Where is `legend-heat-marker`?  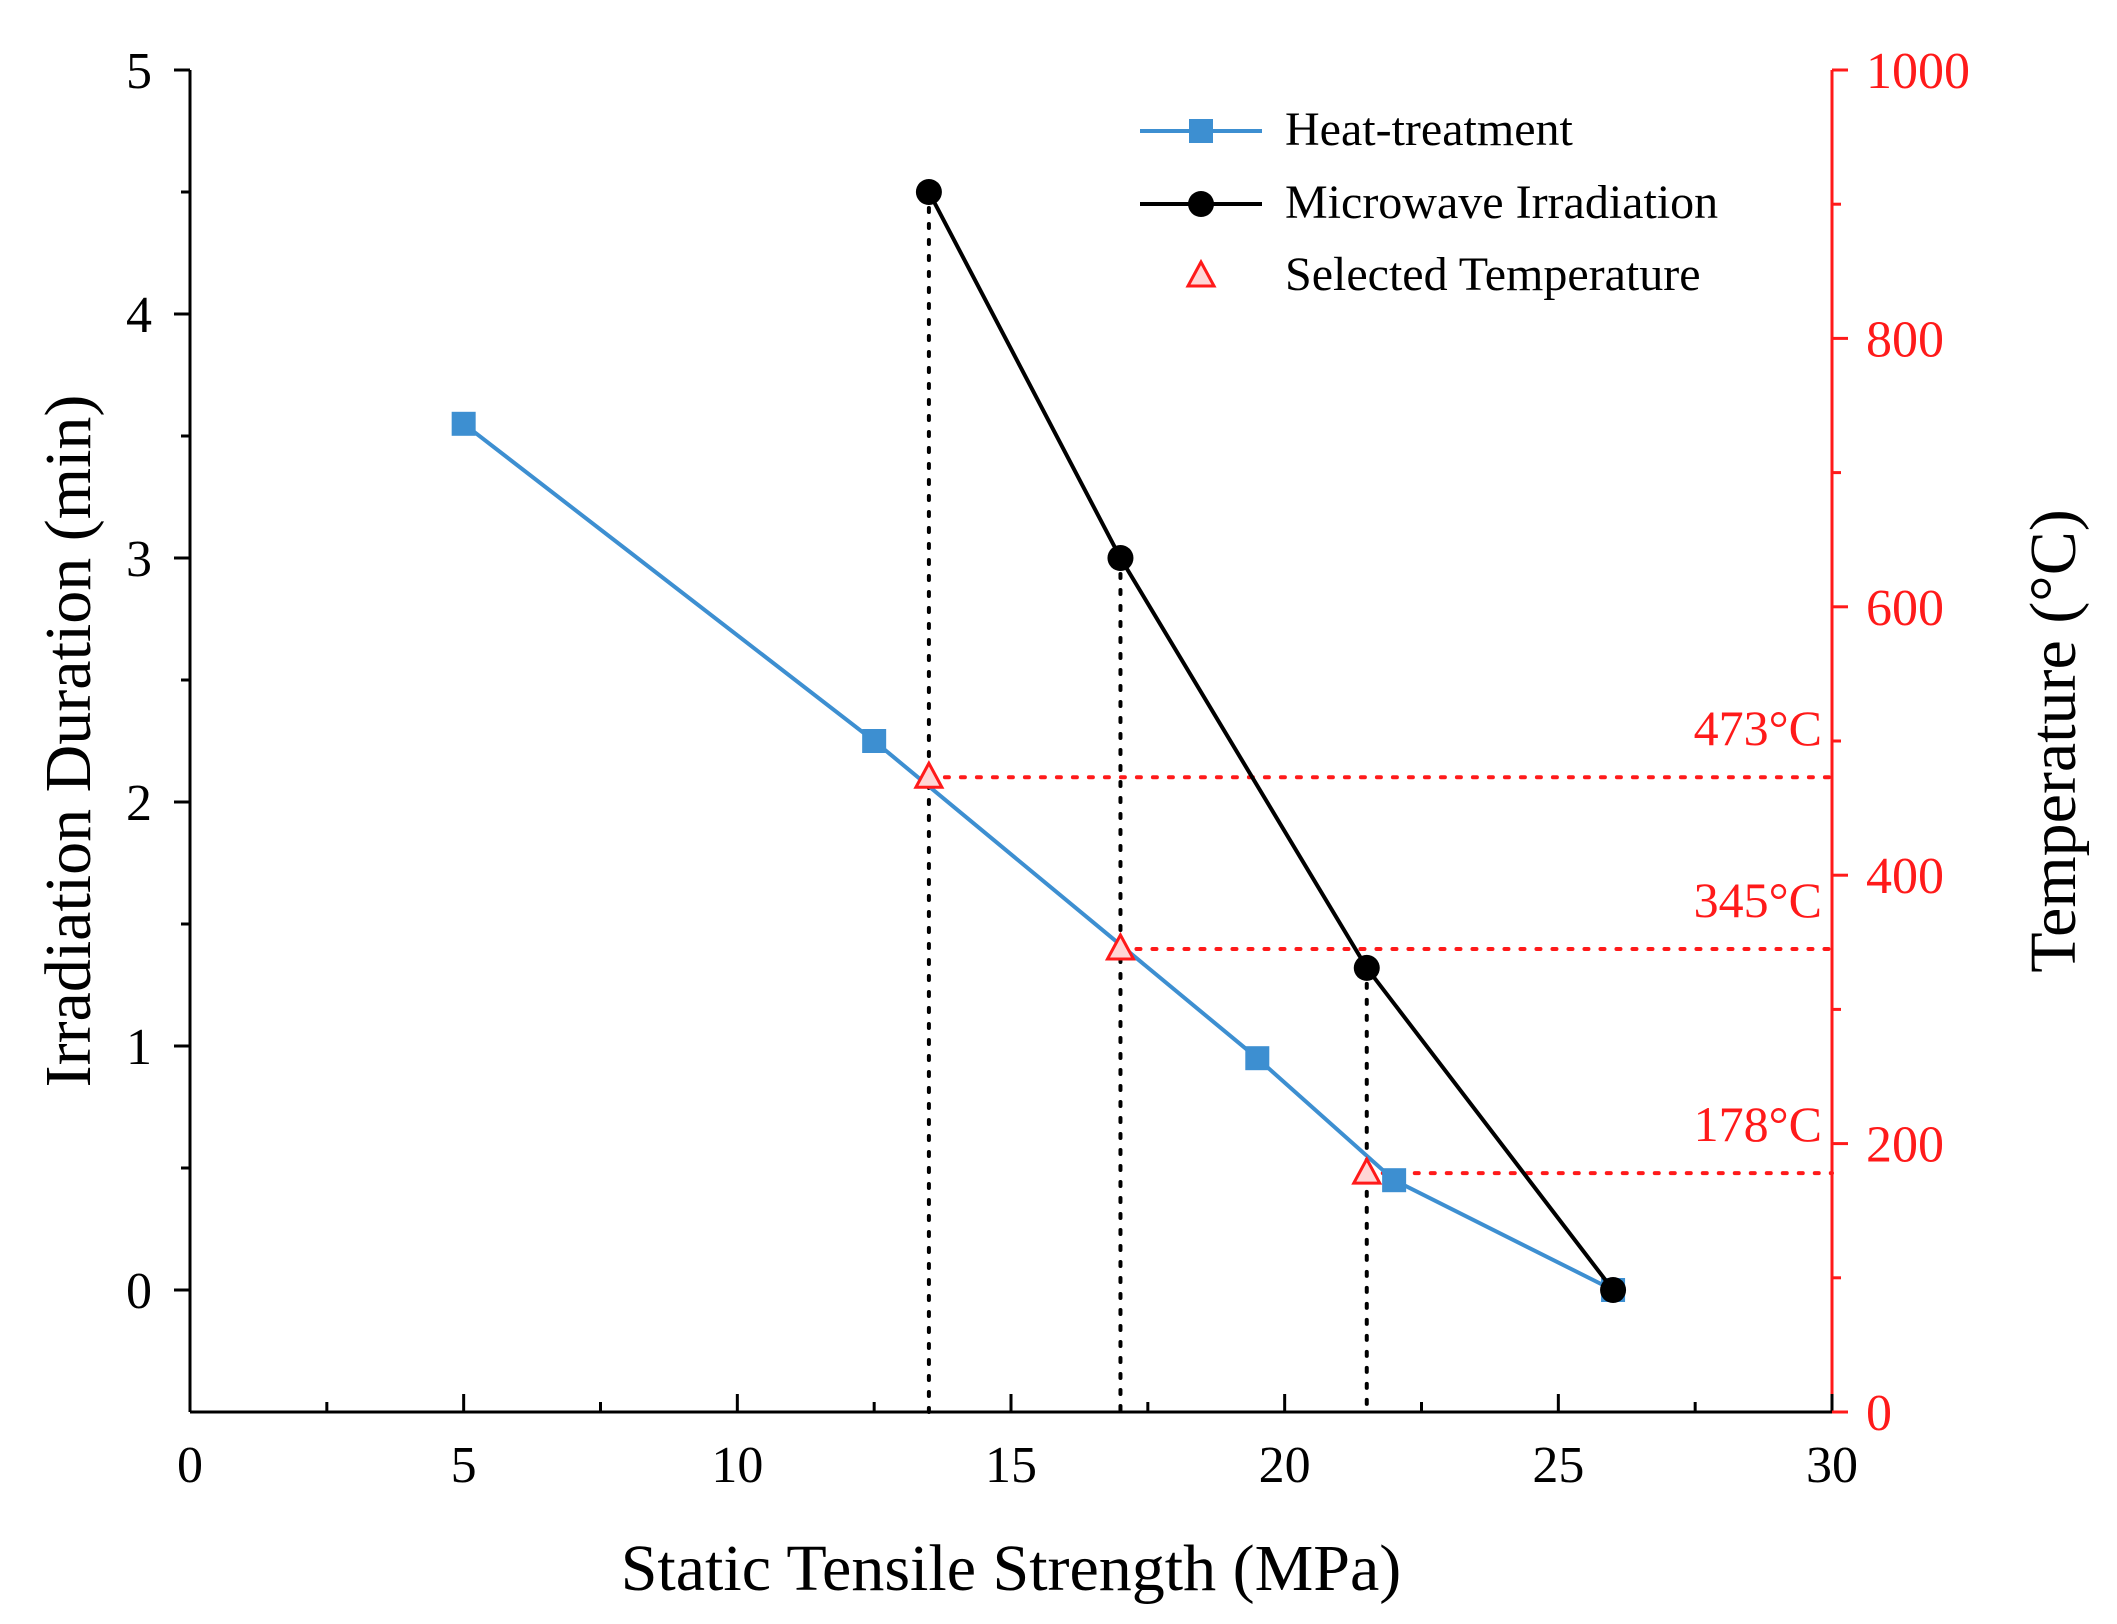
legend-heat-marker is located at coordinates (1201, 131).